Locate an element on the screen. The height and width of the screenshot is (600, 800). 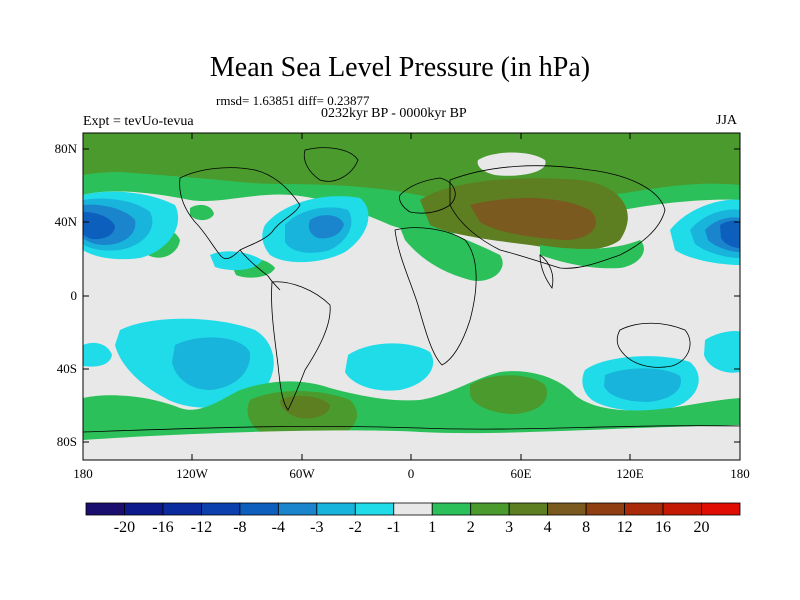
colorbar-label: -2 is located at coordinates (355, 527).